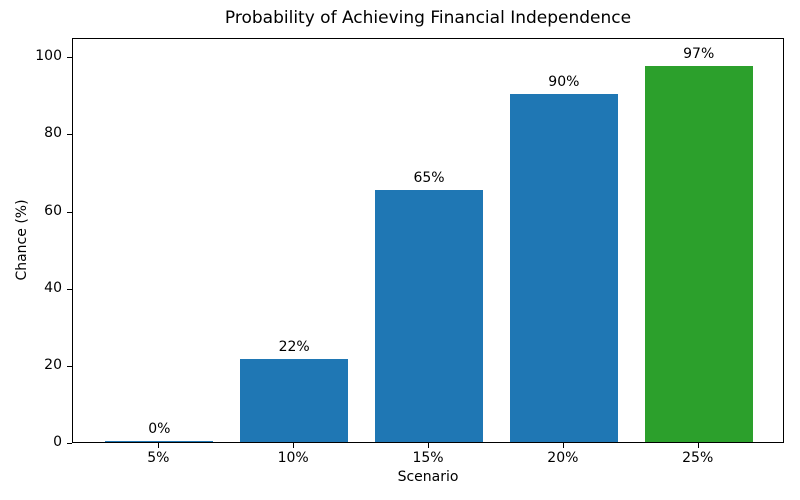 The image size is (800, 500). What do you see at coordinates (429, 316) in the screenshot?
I see `bar-15%` at bounding box center [429, 316].